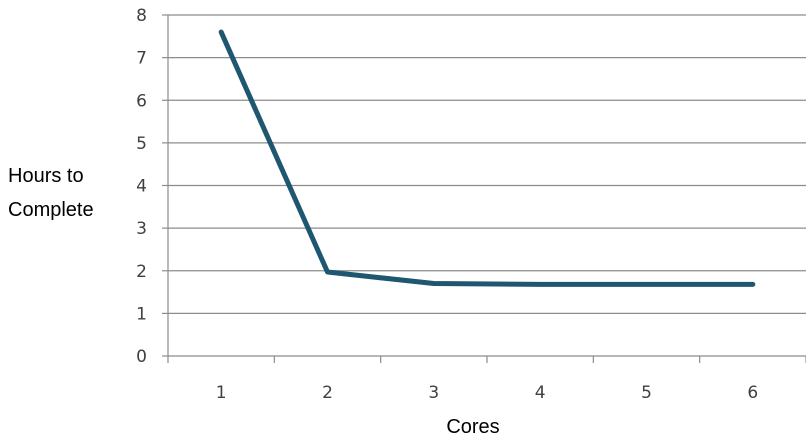 The width and height of the screenshot is (806, 441). What do you see at coordinates (221, 393) in the screenshot?
I see `x-tick-label-1: 1` at bounding box center [221, 393].